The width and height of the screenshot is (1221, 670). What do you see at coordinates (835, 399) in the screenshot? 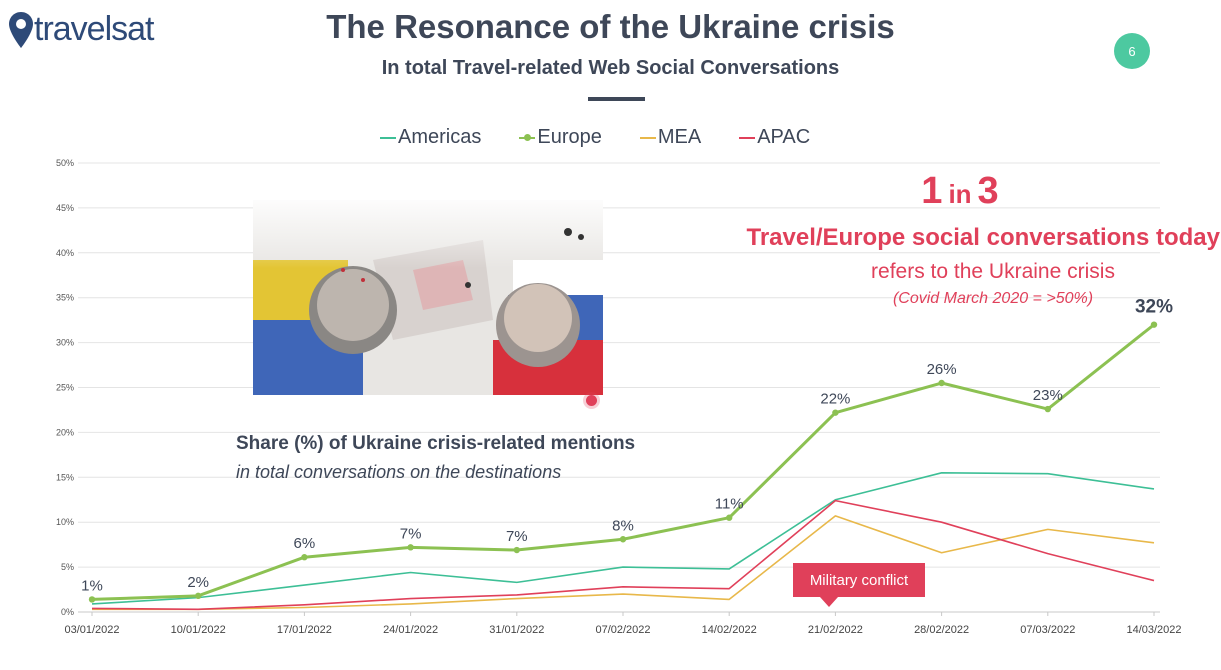
I see `europe-data-label: 22%` at bounding box center [835, 399].